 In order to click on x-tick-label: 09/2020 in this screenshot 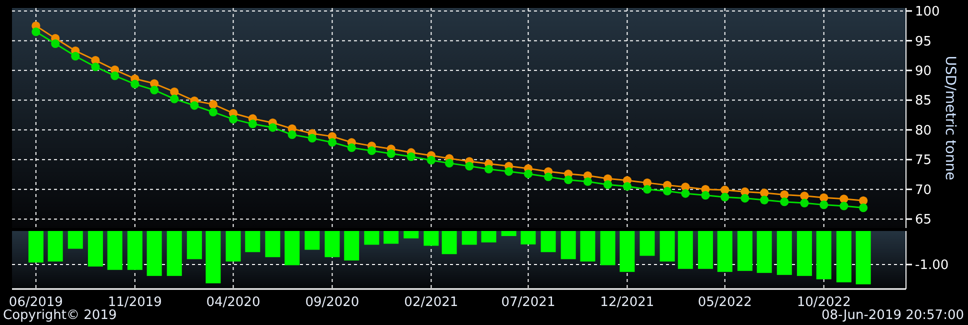, I will do `click(332, 302)`.